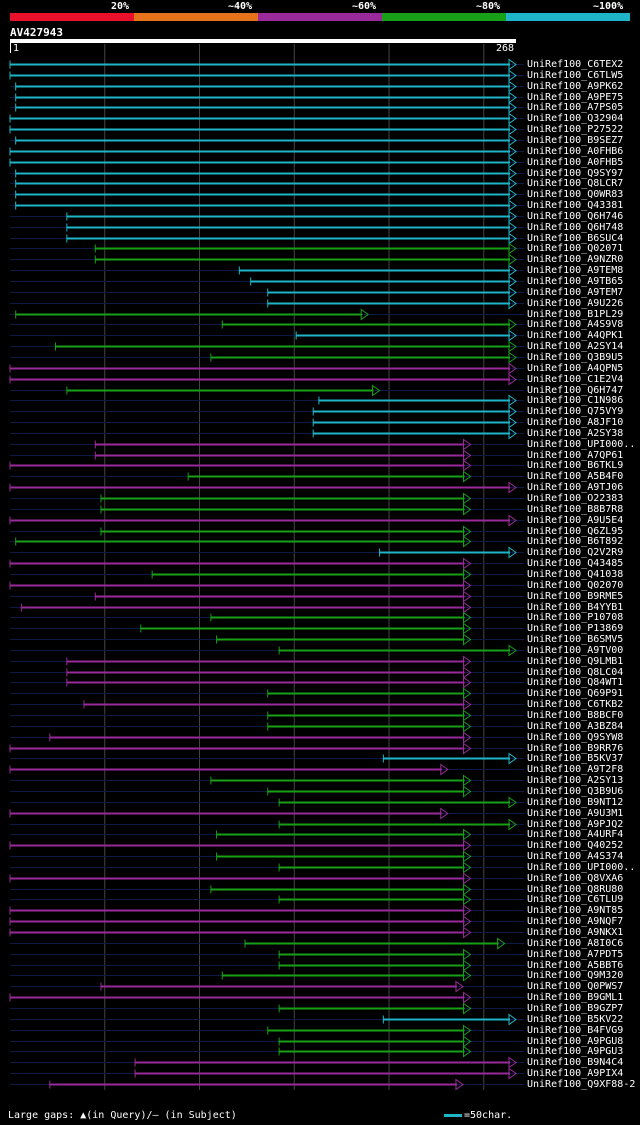 Image resolution: width=640 pixels, height=1125 pixels. I want to click on hit-label: UniRef100_Q02071, so click(575, 248).